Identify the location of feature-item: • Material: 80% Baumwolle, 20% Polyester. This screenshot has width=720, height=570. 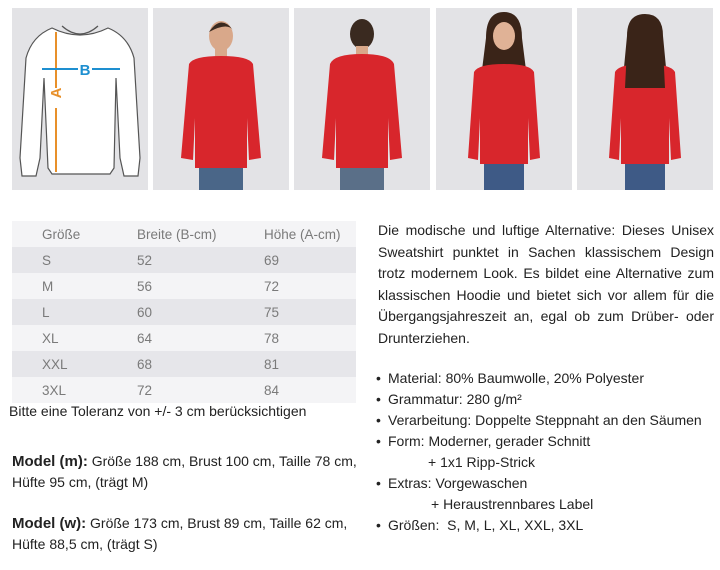
(510, 378).